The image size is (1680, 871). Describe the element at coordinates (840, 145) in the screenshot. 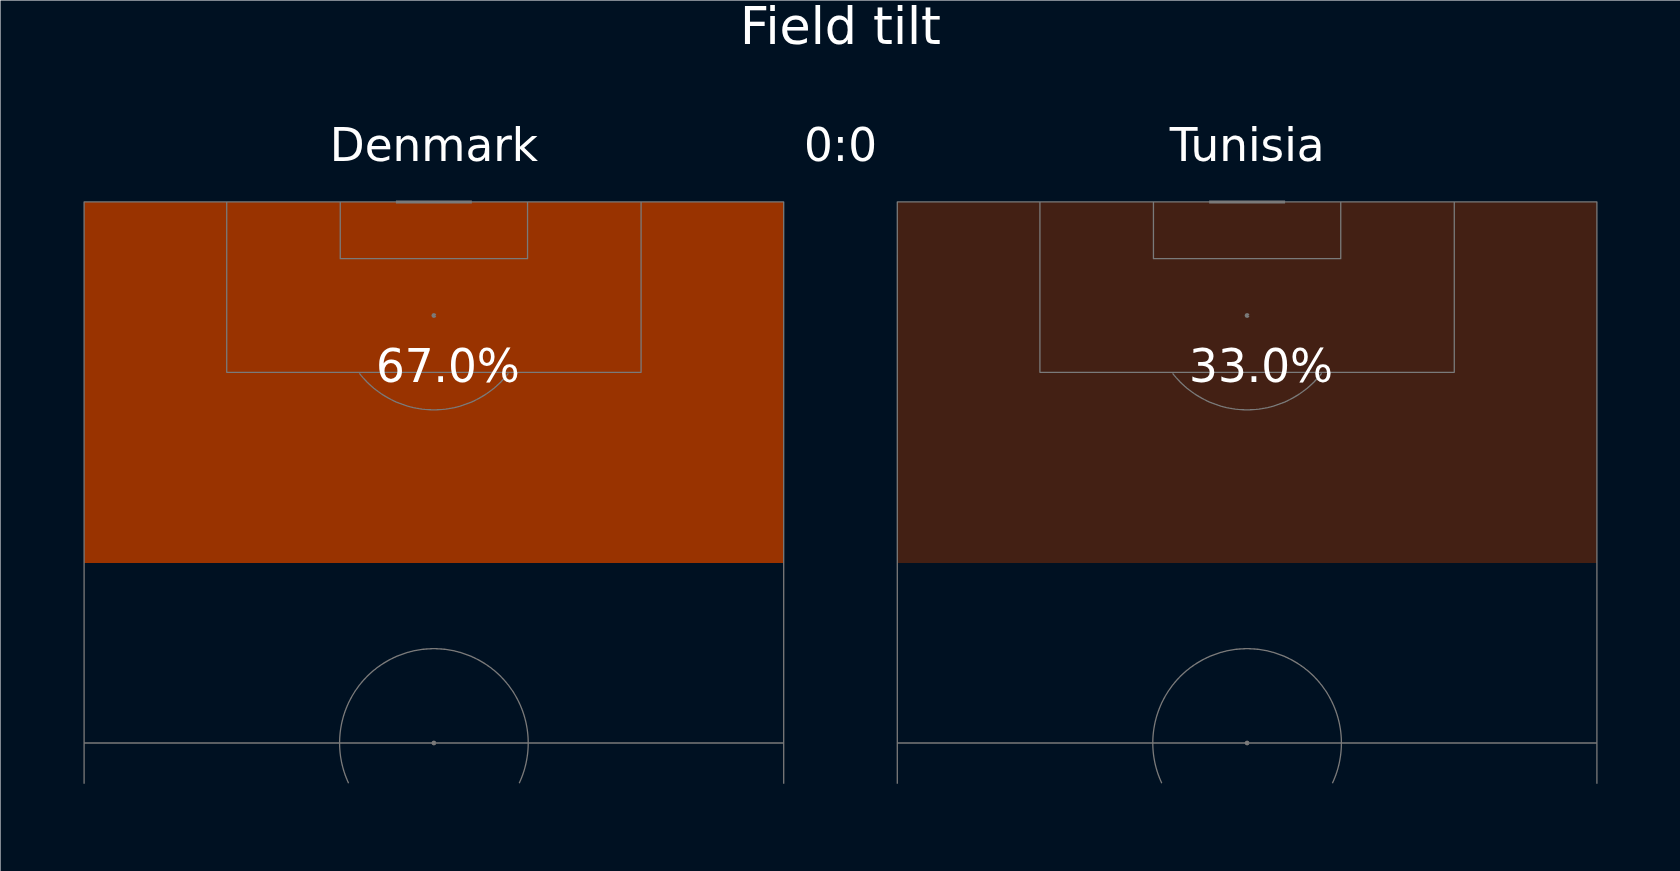

I see `text: 0:0` at that location.